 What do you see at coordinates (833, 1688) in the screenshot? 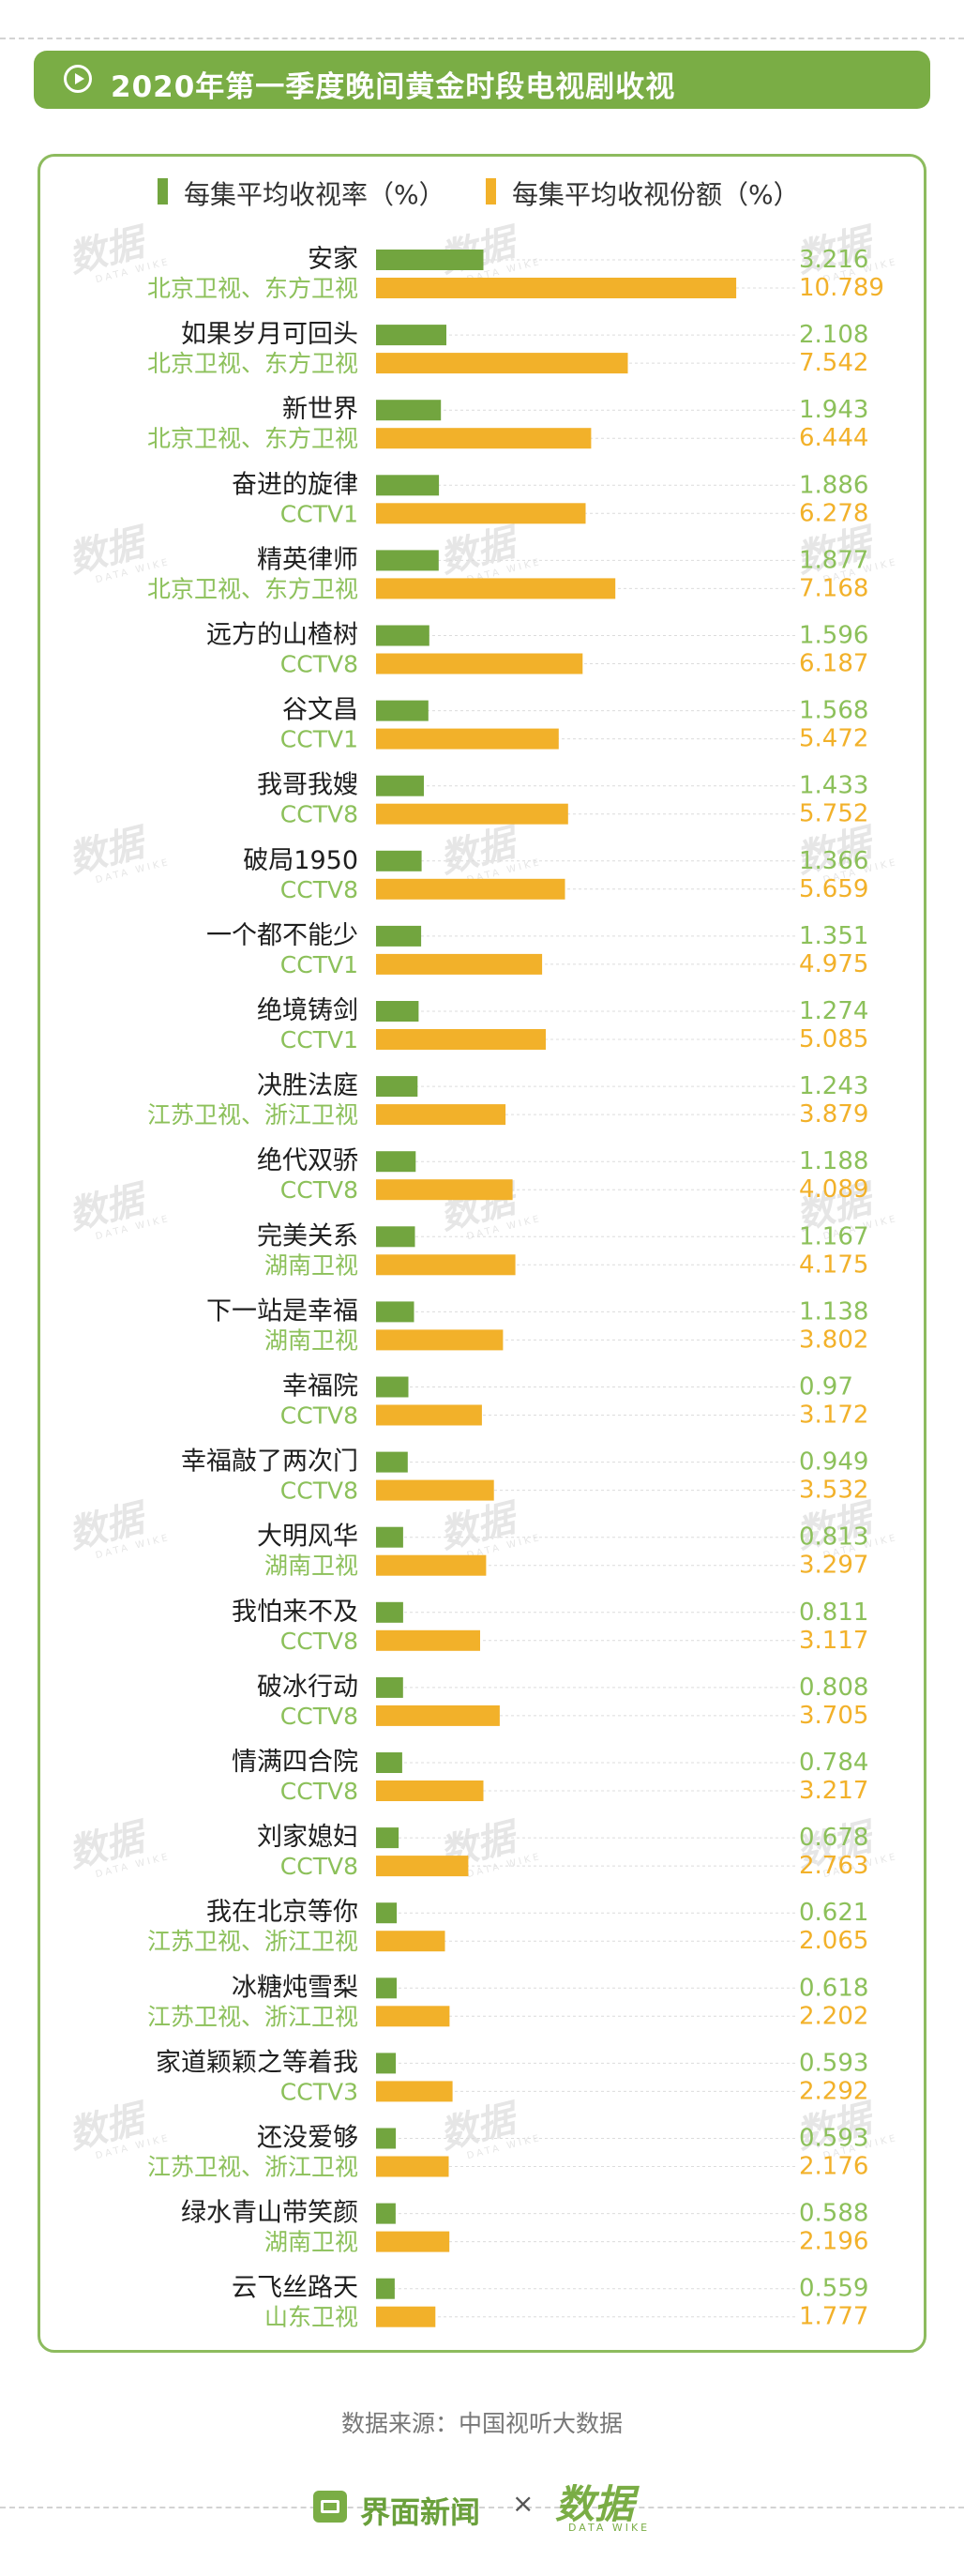
I see `value-label-rating: 0.808` at bounding box center [833, 1688].